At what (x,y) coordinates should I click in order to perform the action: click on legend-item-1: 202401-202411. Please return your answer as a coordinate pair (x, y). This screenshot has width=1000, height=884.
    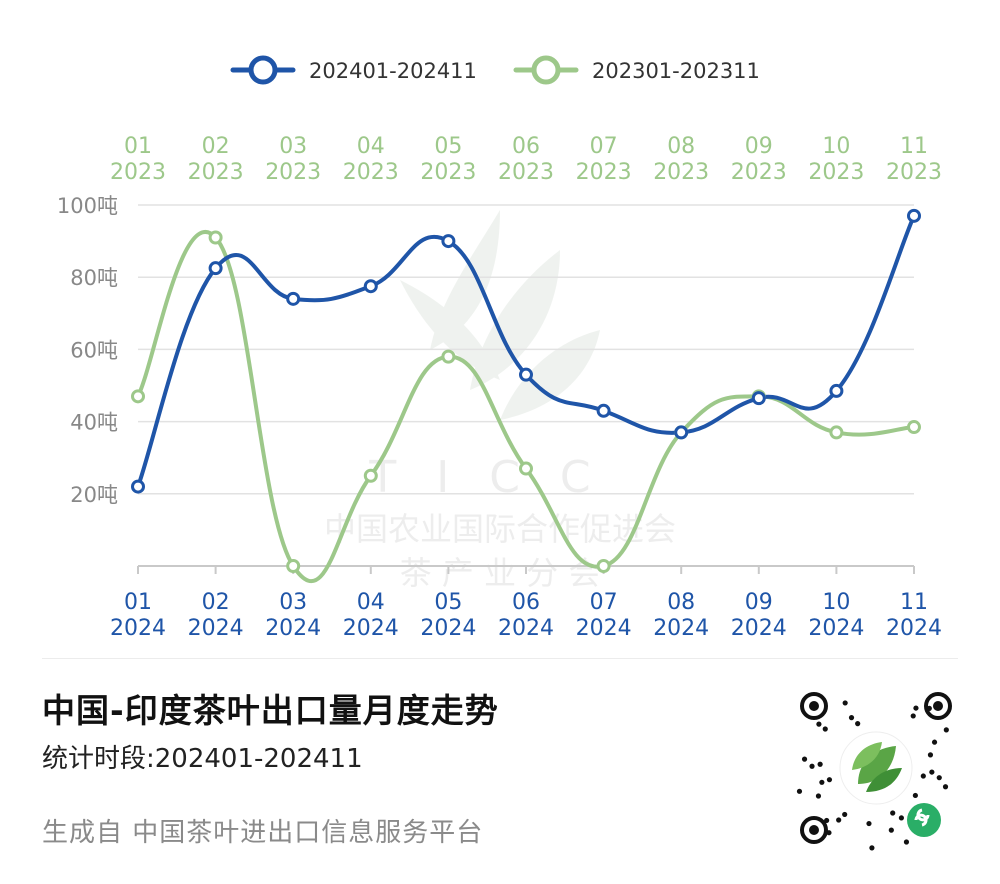
    Looking at the image, I should click on (353, 70).